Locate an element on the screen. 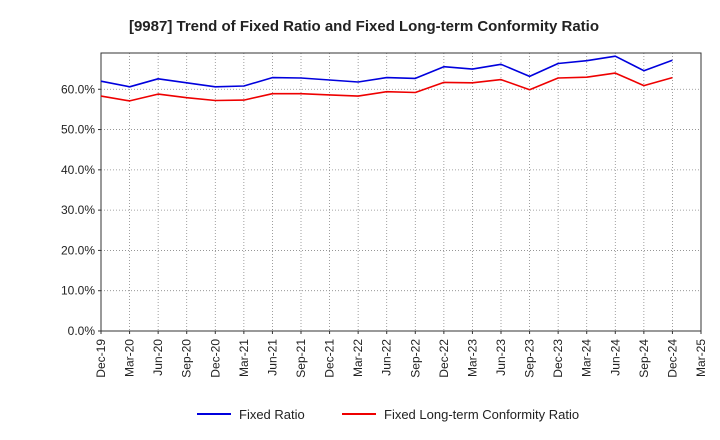 Image resolution: width=720 pixels, height=440 pixels. x-tick-label: Dec-20 is located at coordinates (215, 358).